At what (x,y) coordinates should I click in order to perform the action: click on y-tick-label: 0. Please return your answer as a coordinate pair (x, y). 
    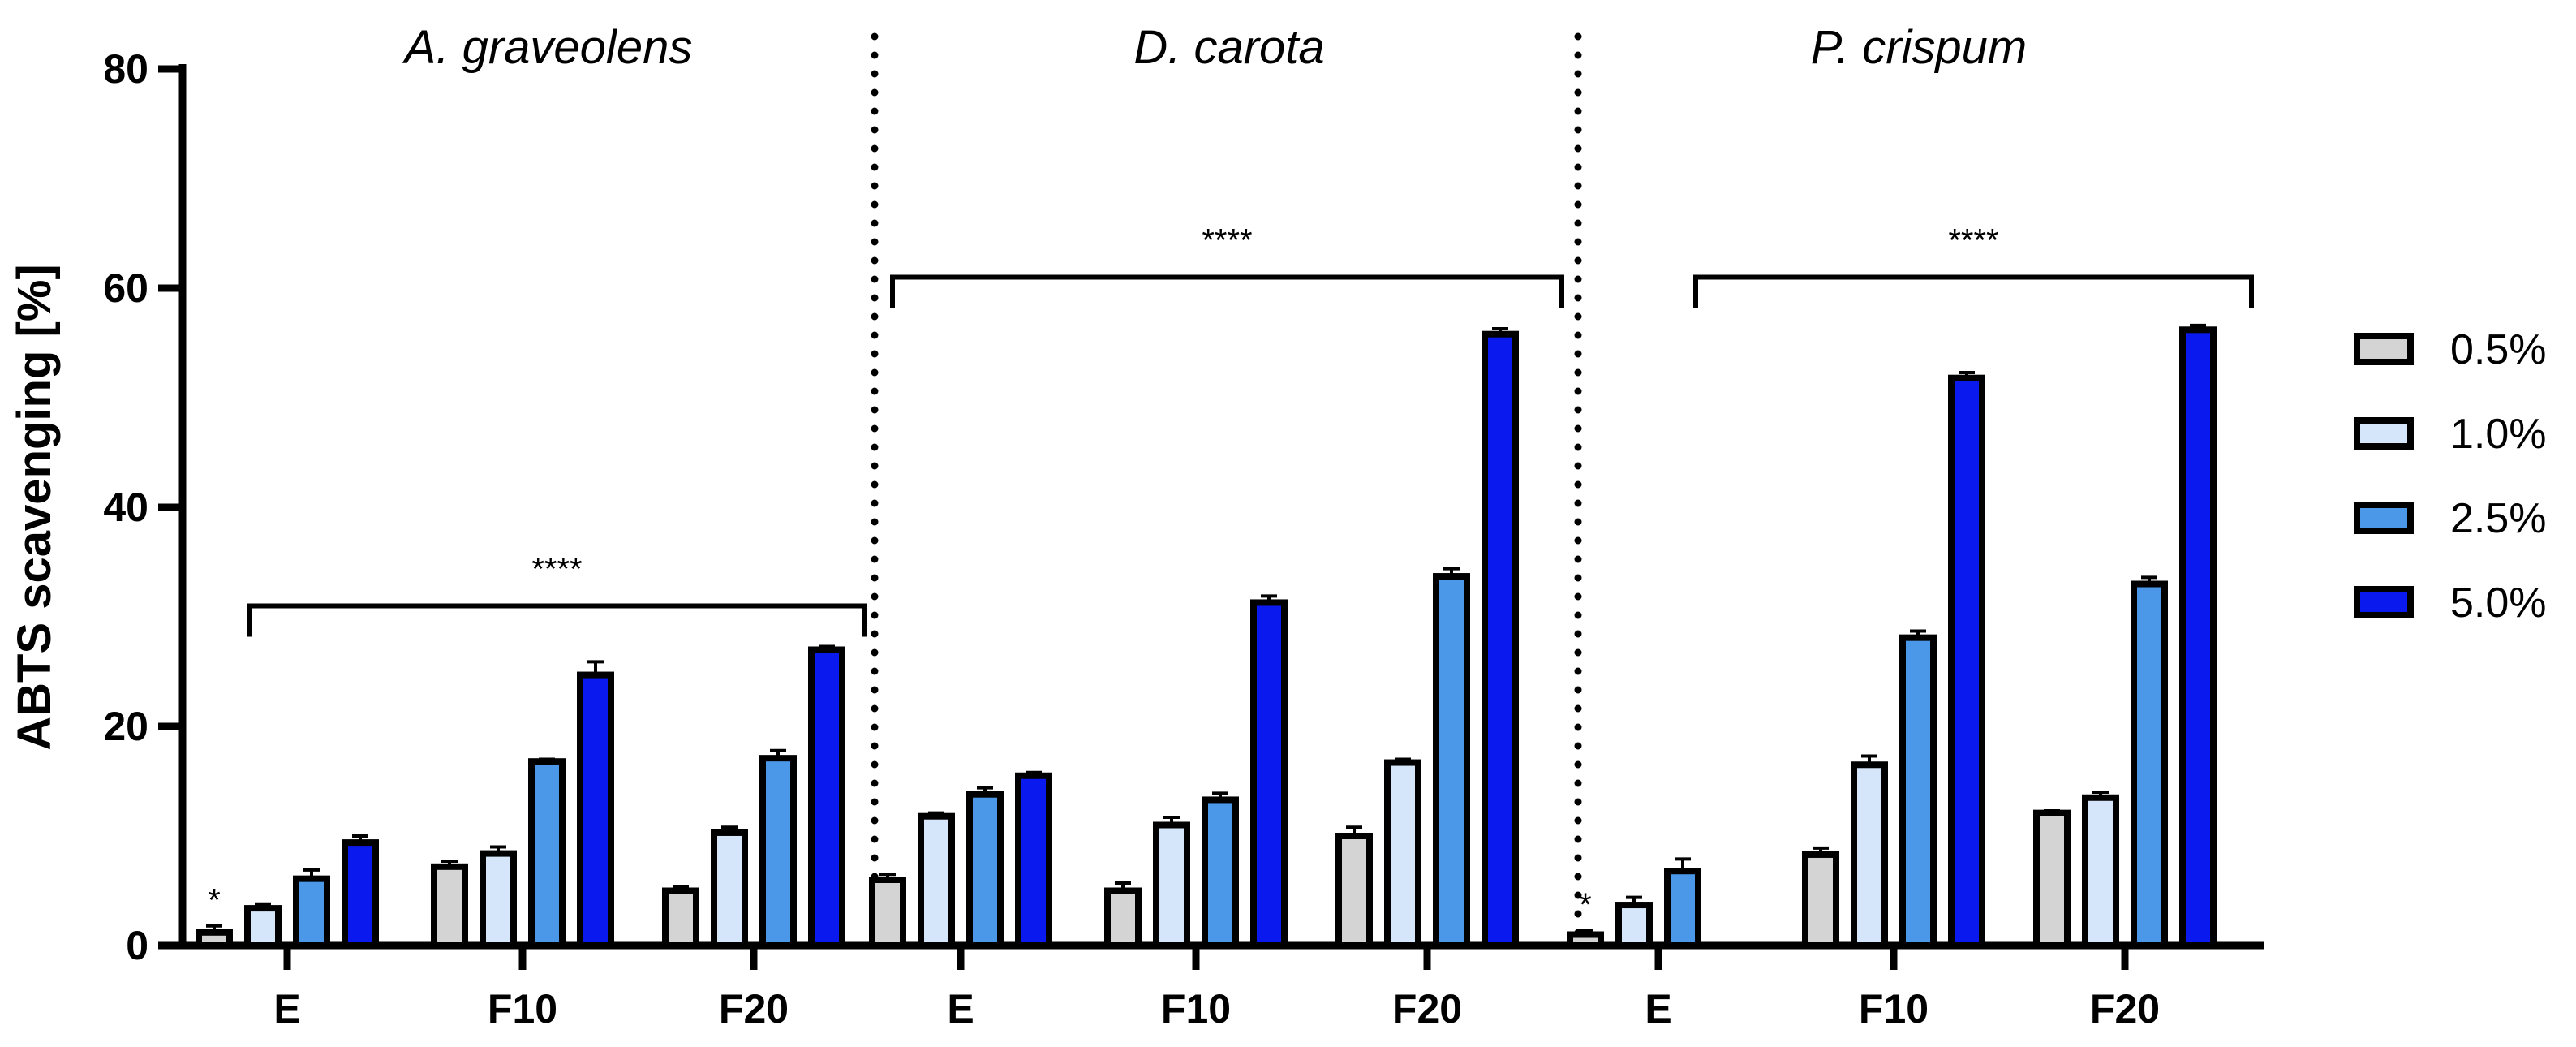
    Looking at the image, I should click on (137, 945).